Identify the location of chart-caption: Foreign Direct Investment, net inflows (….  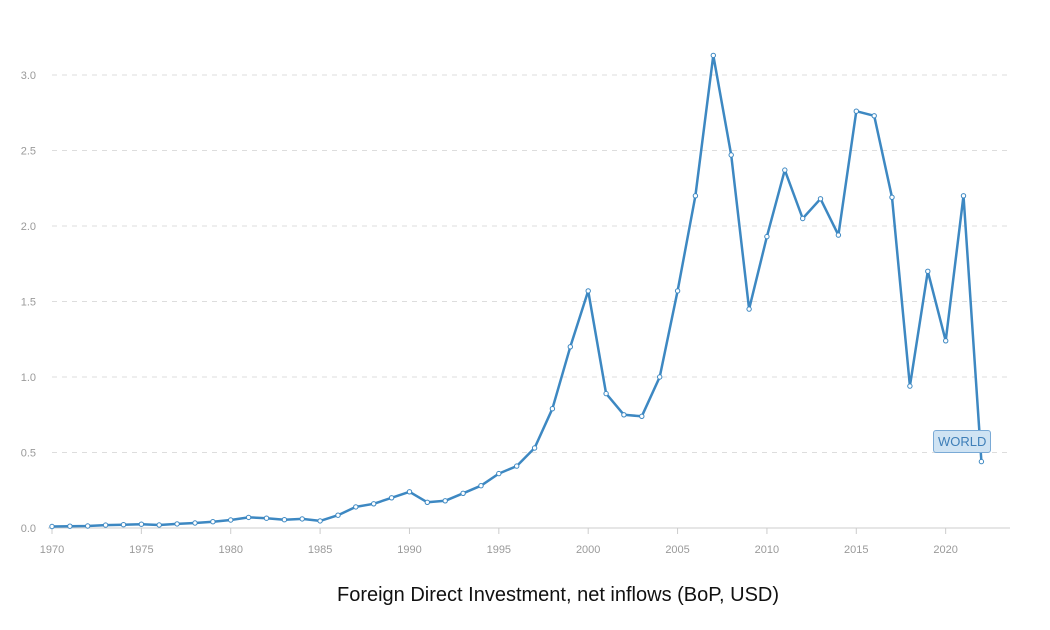
(558, 595).